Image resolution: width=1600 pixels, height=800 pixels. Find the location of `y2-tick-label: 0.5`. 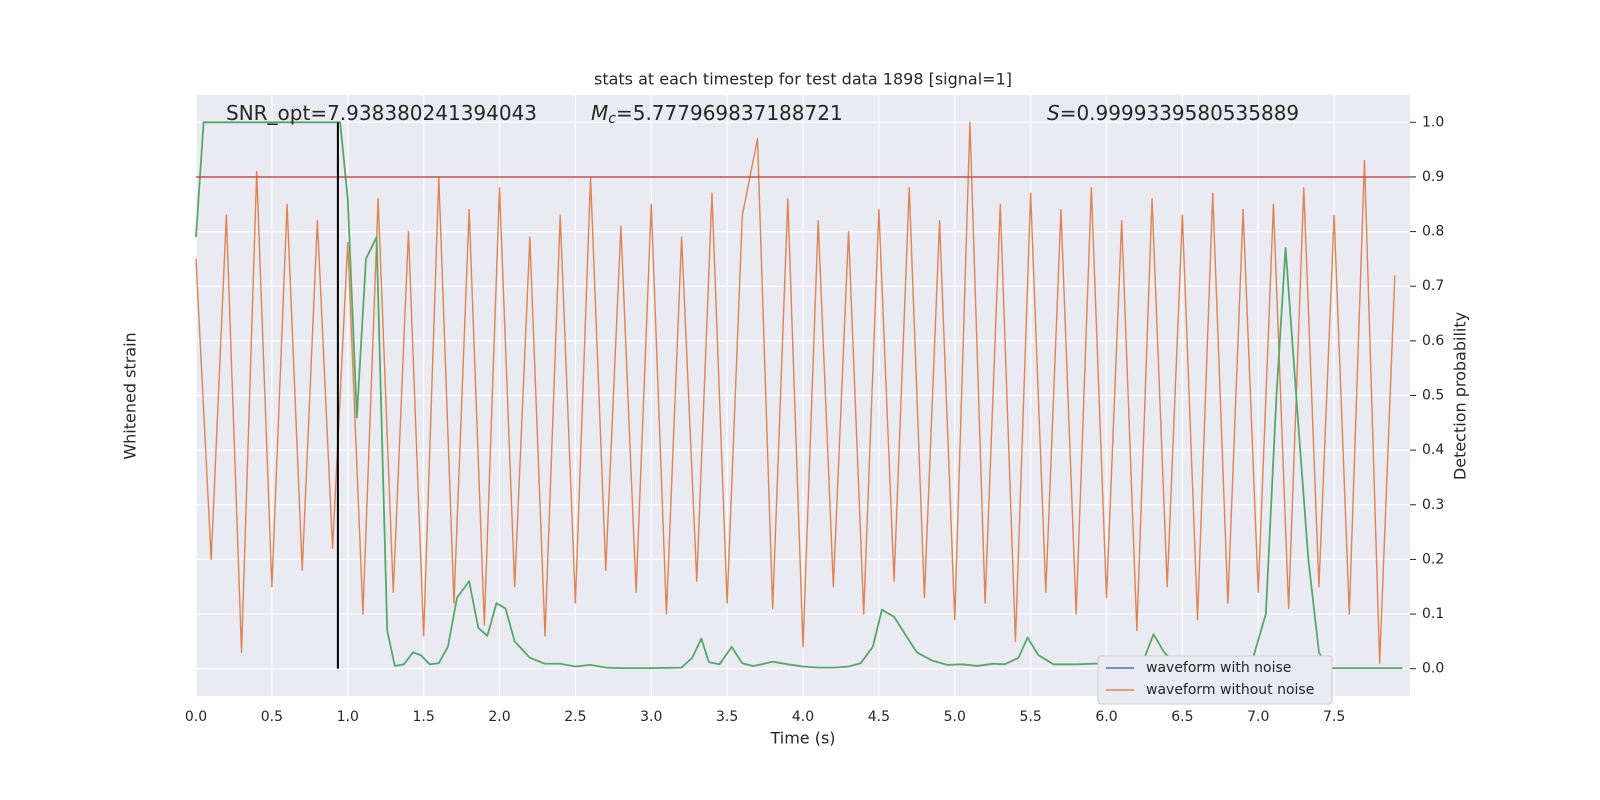

y2-tick-label: 0.5 is located at coordinates (1433, 396).